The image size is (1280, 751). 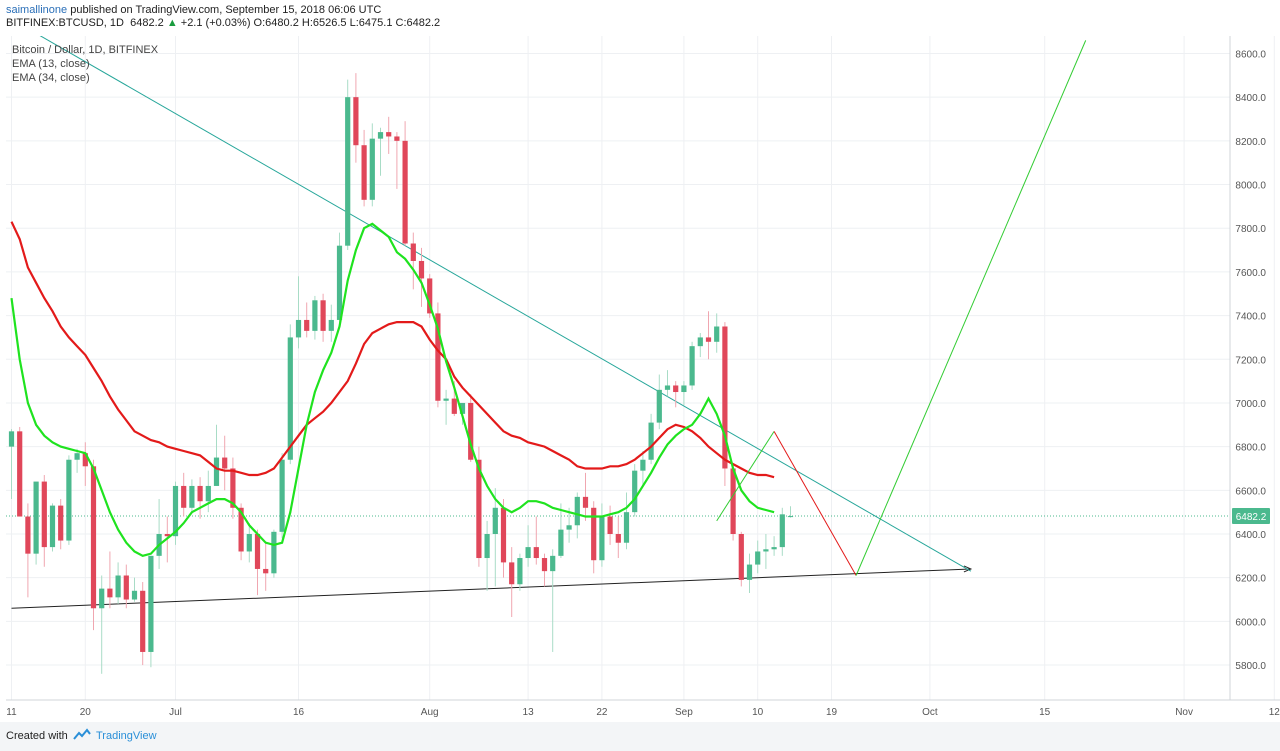 What do you see at coordinates (51, 78) in the screenshot?
I see `legend-ema-slow: EMA (34, close)` at bounding box center [51, 78].